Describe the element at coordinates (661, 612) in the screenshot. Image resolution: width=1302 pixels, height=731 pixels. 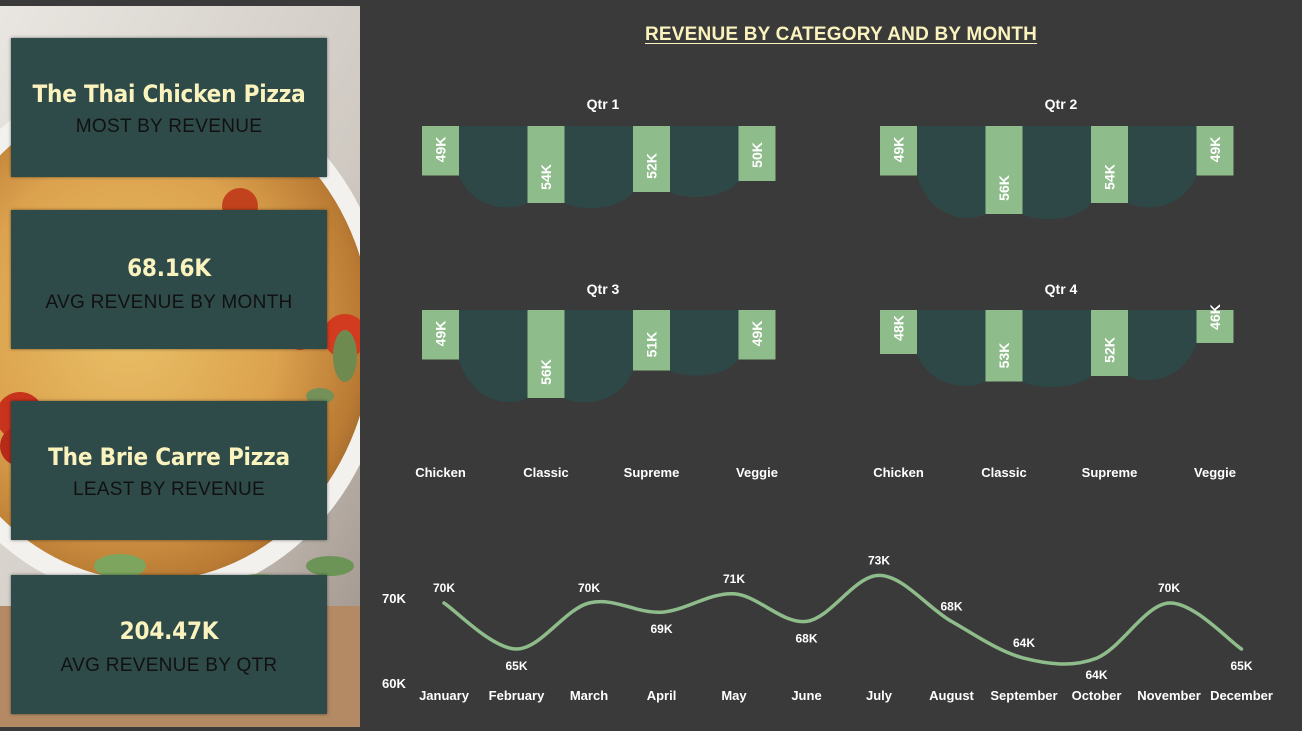
I see `line-point-april` at that location.